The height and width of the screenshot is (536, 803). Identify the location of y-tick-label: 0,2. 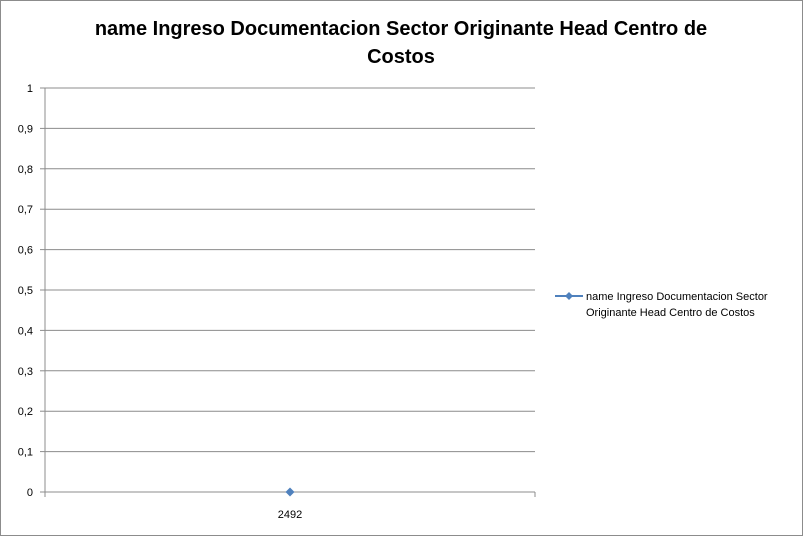
(25, 412).